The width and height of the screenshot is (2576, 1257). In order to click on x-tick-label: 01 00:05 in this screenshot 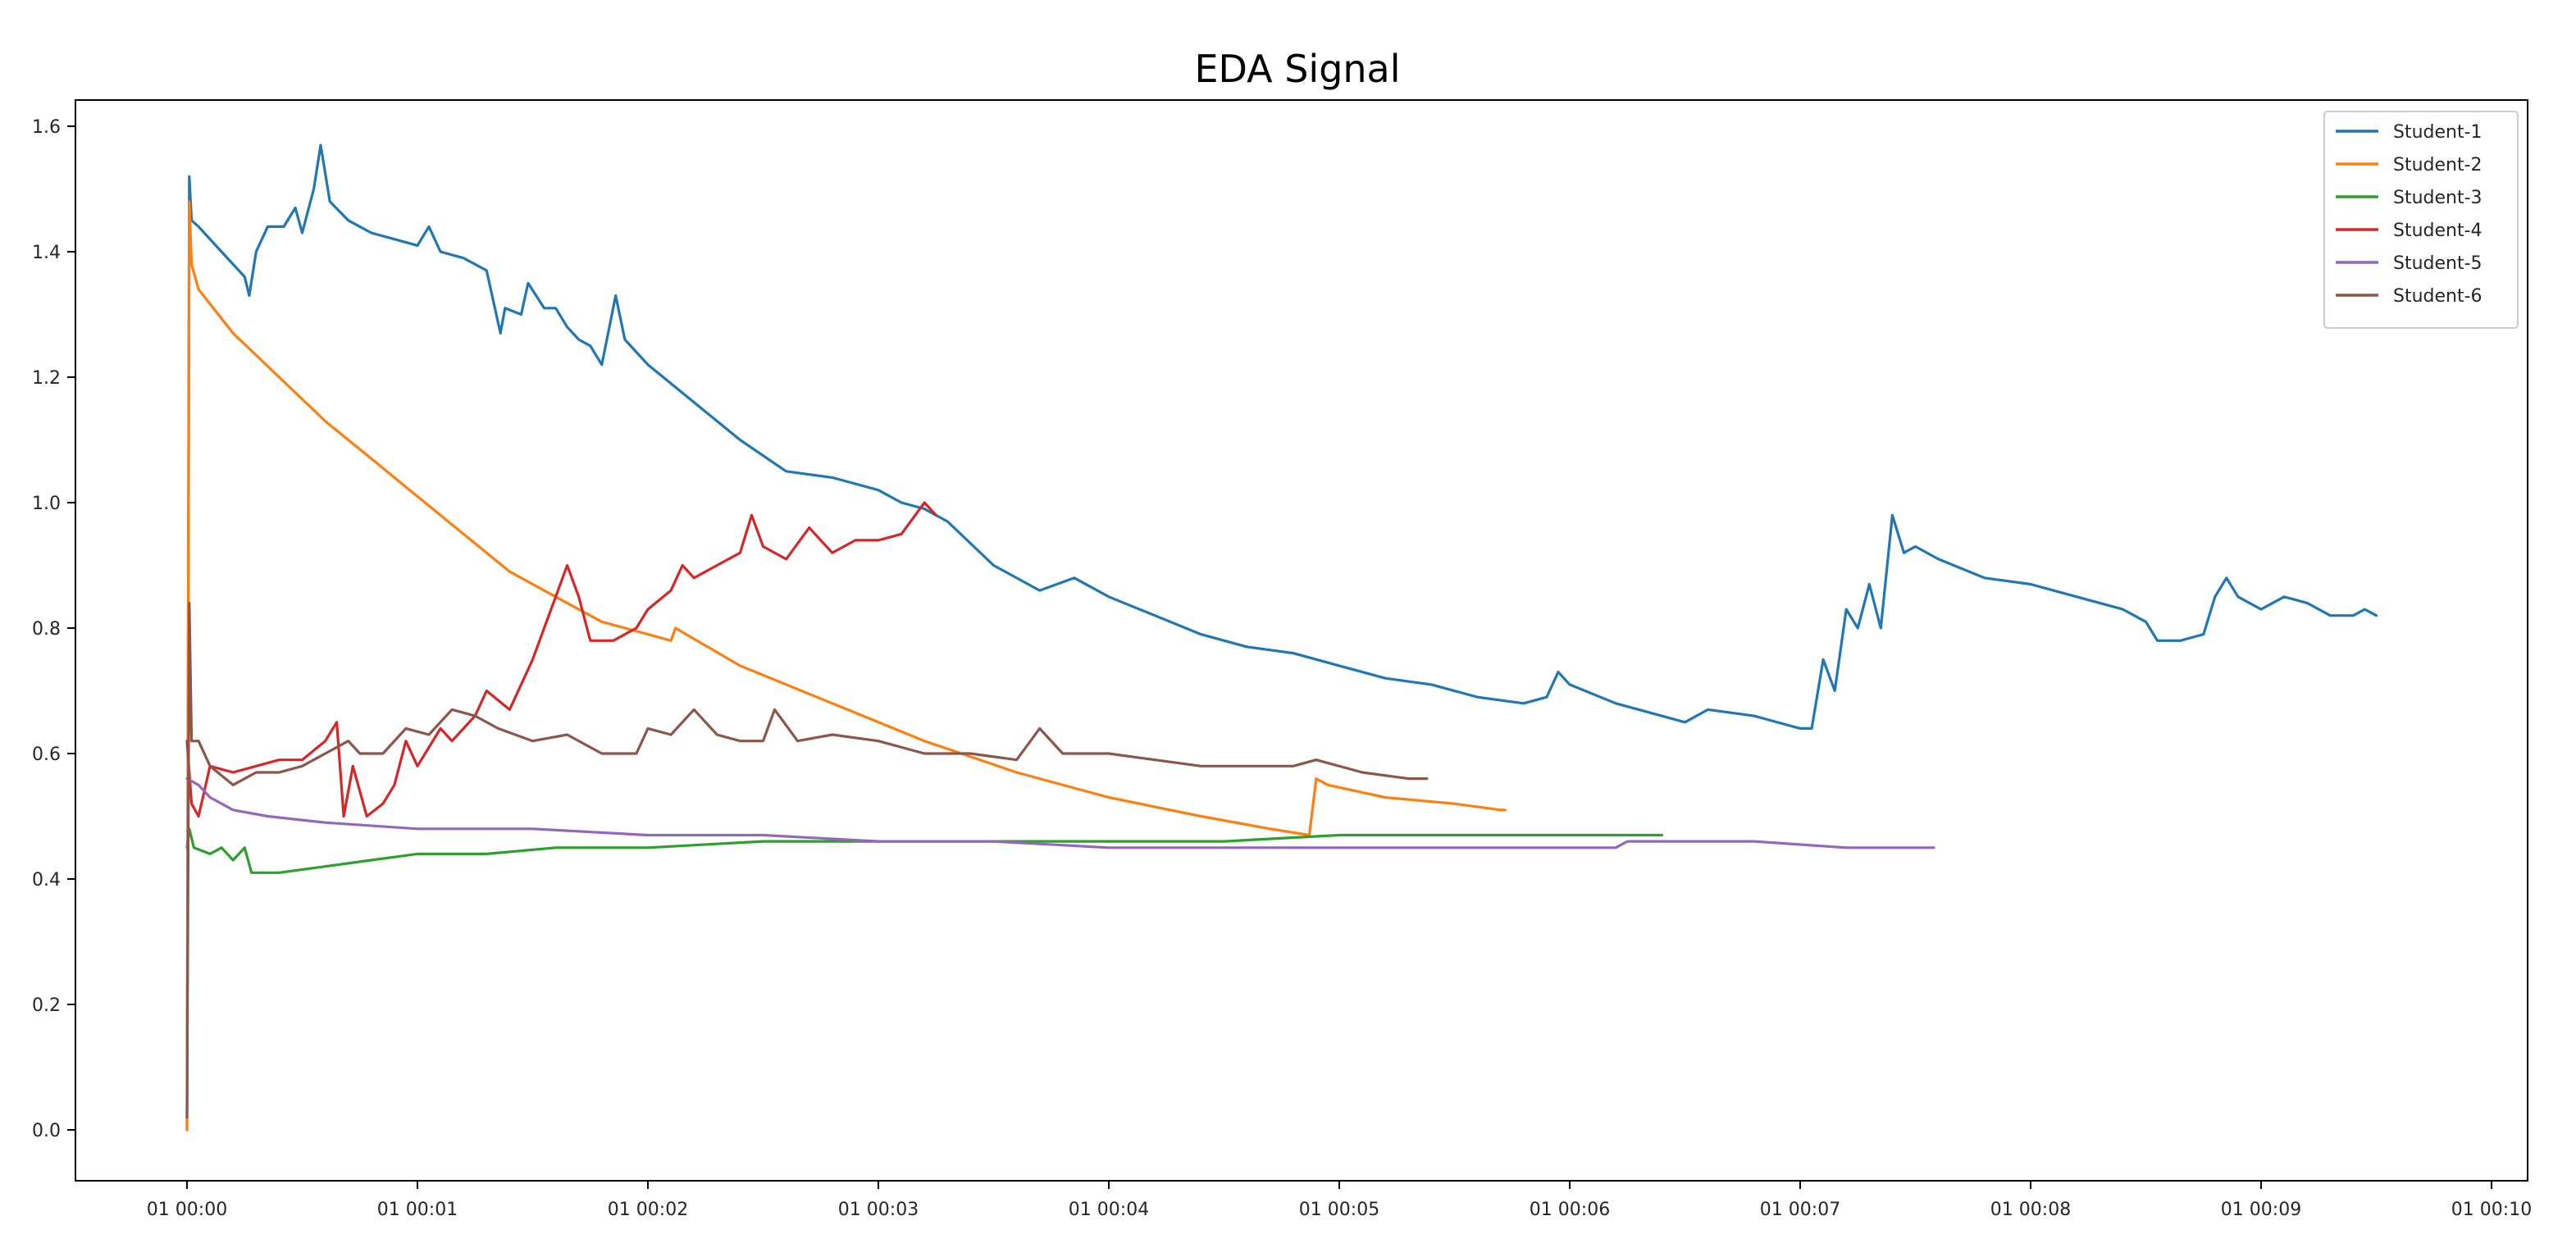, I will do `click(1339, 1210)`.